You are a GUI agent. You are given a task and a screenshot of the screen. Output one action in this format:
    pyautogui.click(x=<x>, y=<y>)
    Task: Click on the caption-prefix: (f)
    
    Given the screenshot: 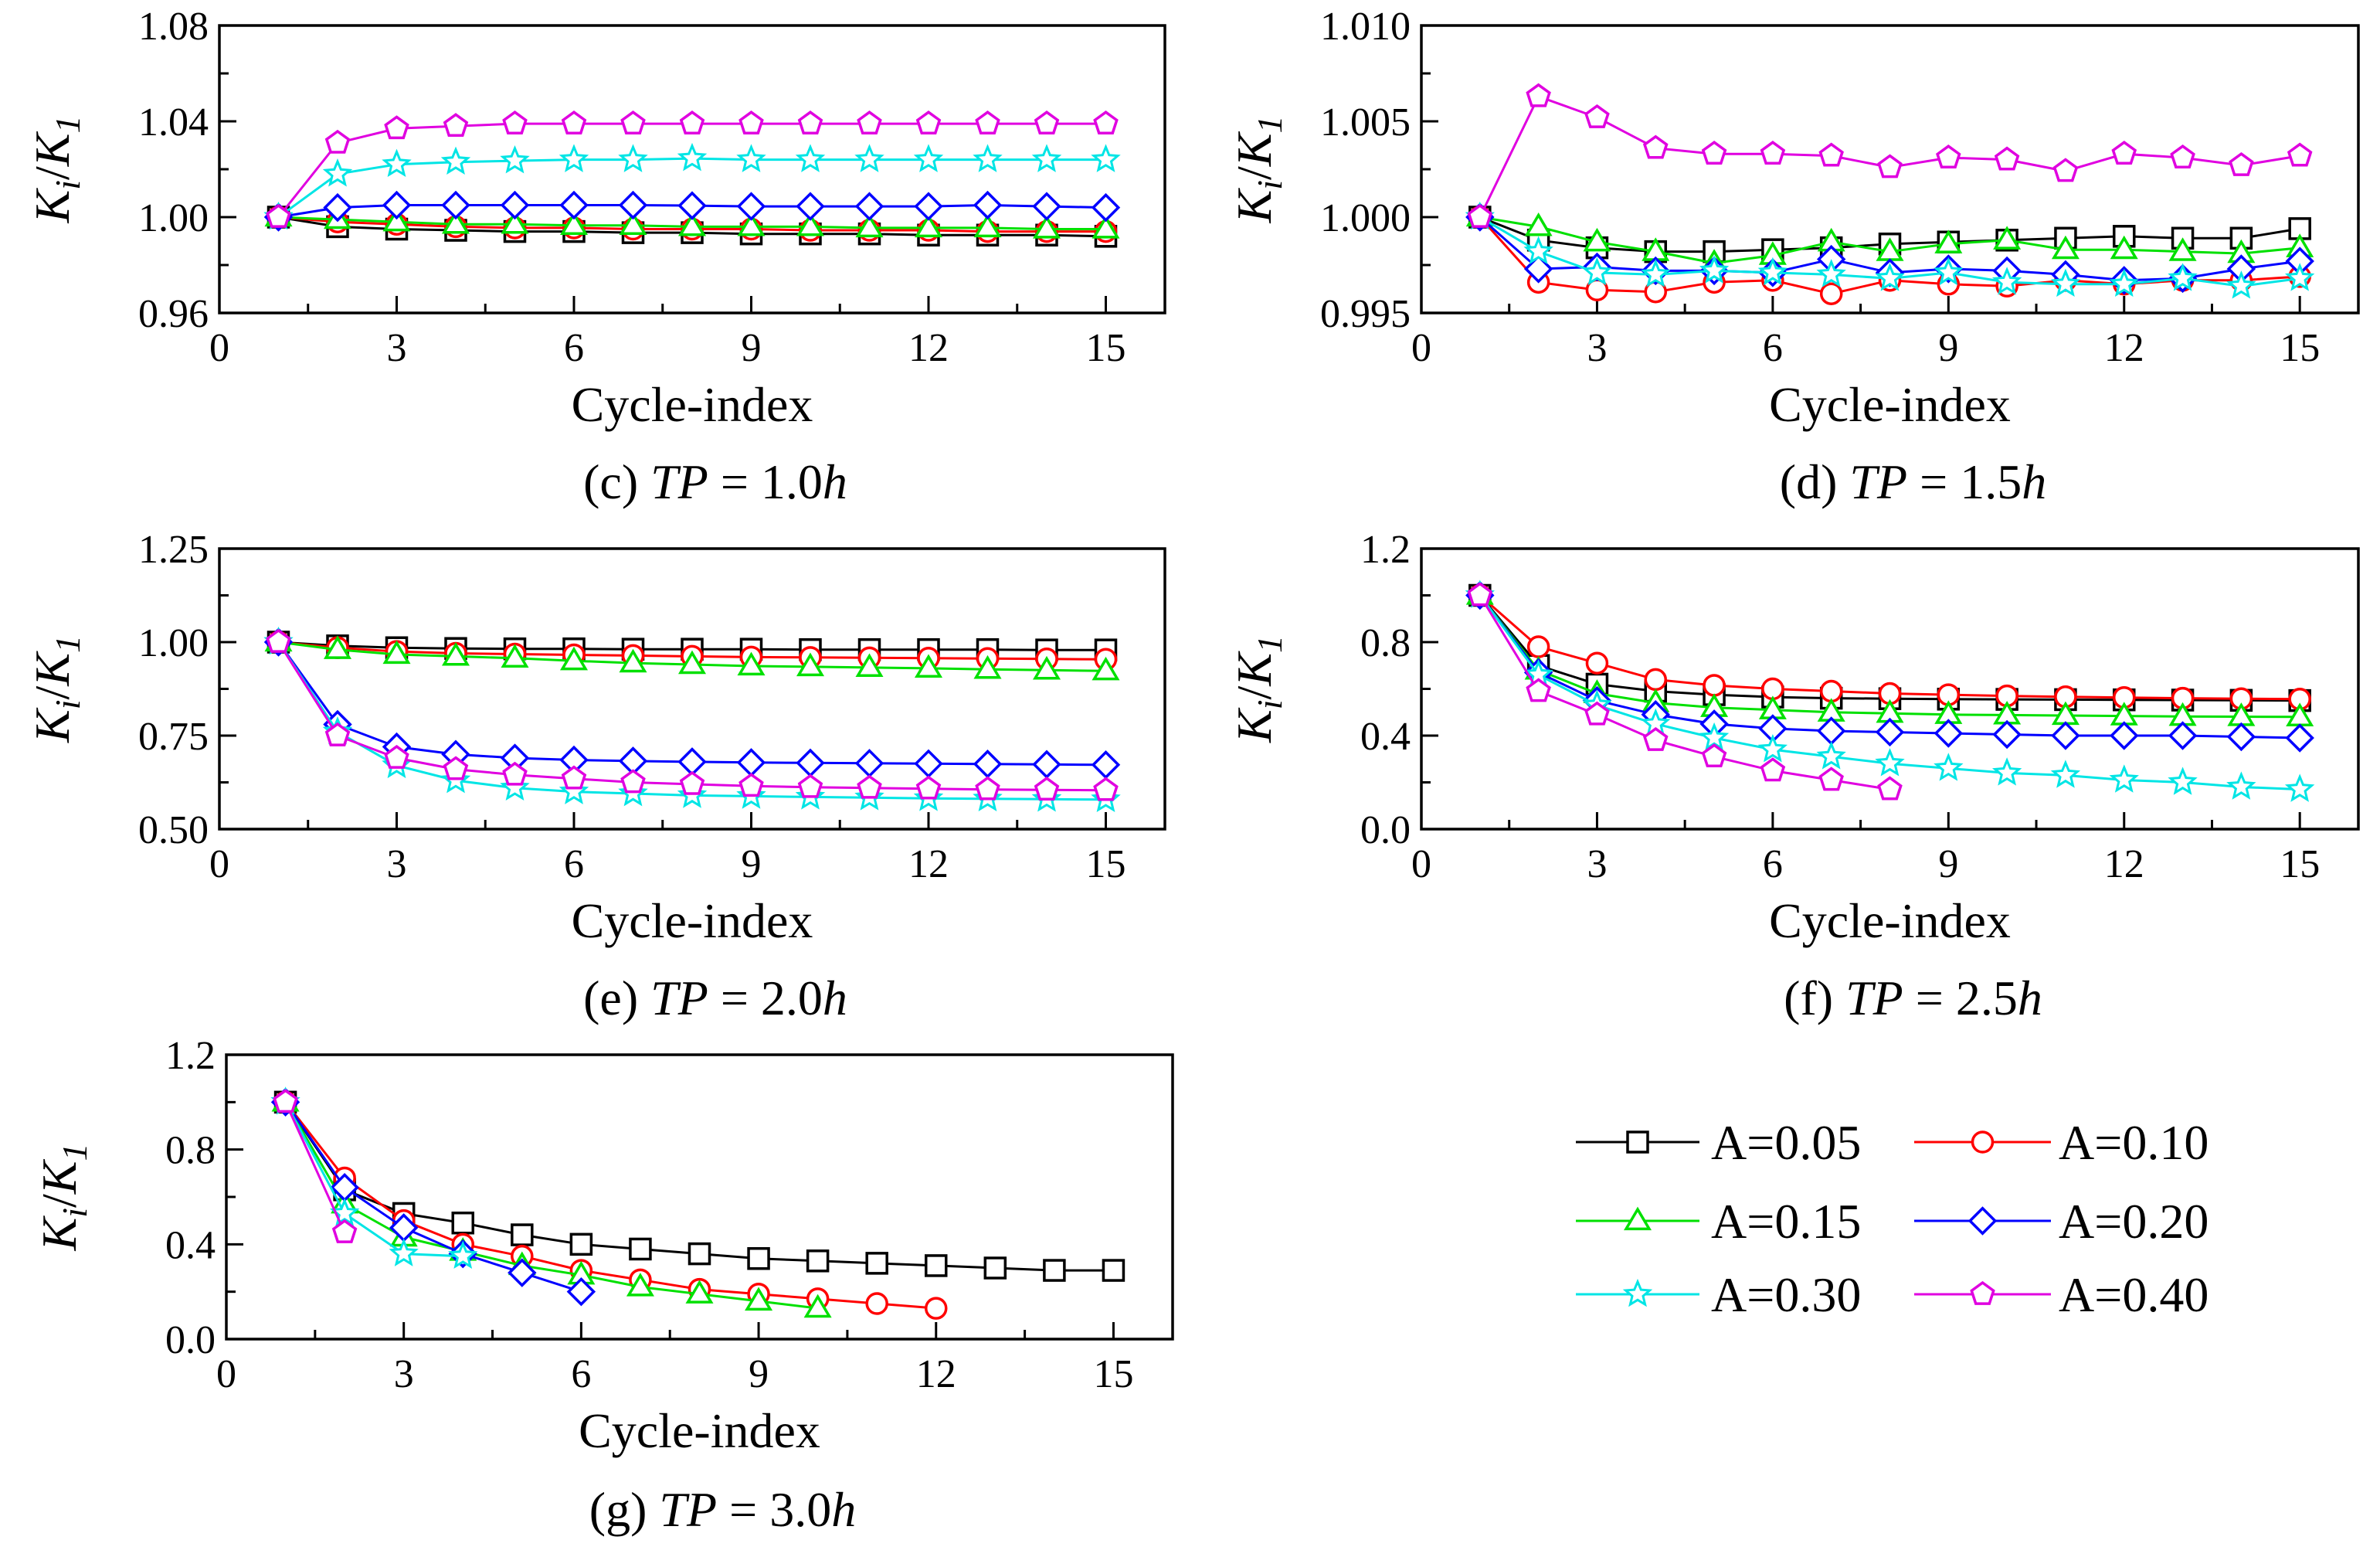 What is the action you would take?
    pyautogui.click(x=1814, y=998)
    